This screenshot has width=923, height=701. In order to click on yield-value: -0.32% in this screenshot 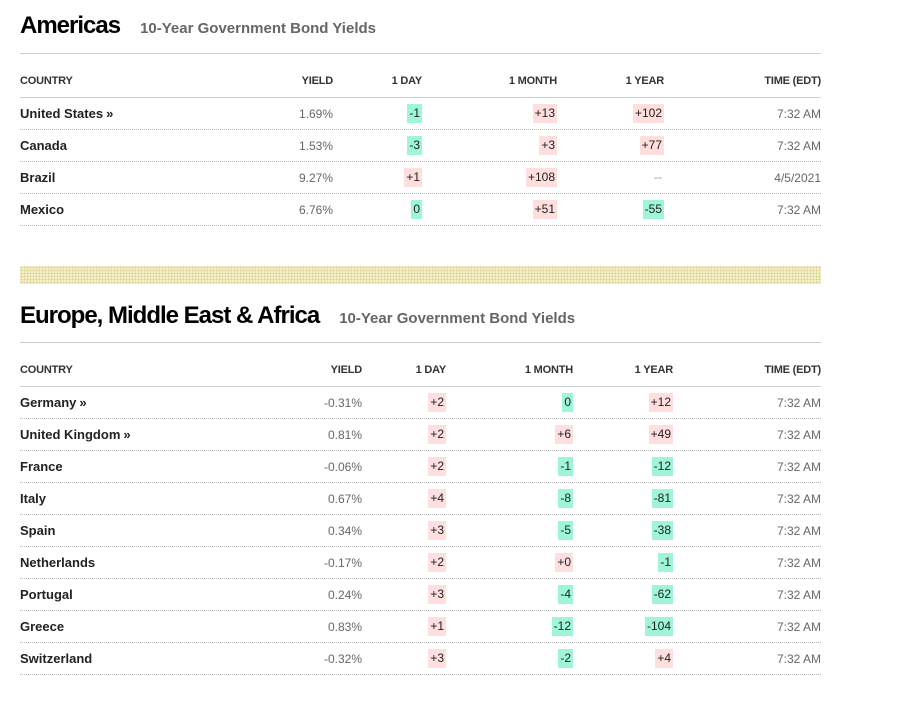, I will do `click(342, 658)`.